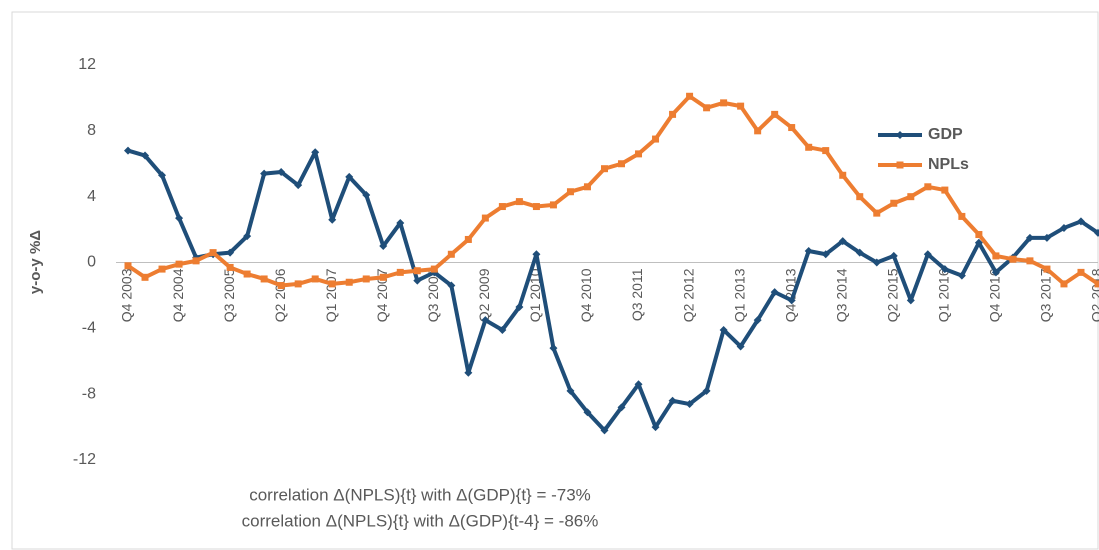 This screenshot has width=1099, height=550. Describe the element at coordinates (892, 295) in the screenshot. I see `x-tick-label: Q2 2015` at that location.